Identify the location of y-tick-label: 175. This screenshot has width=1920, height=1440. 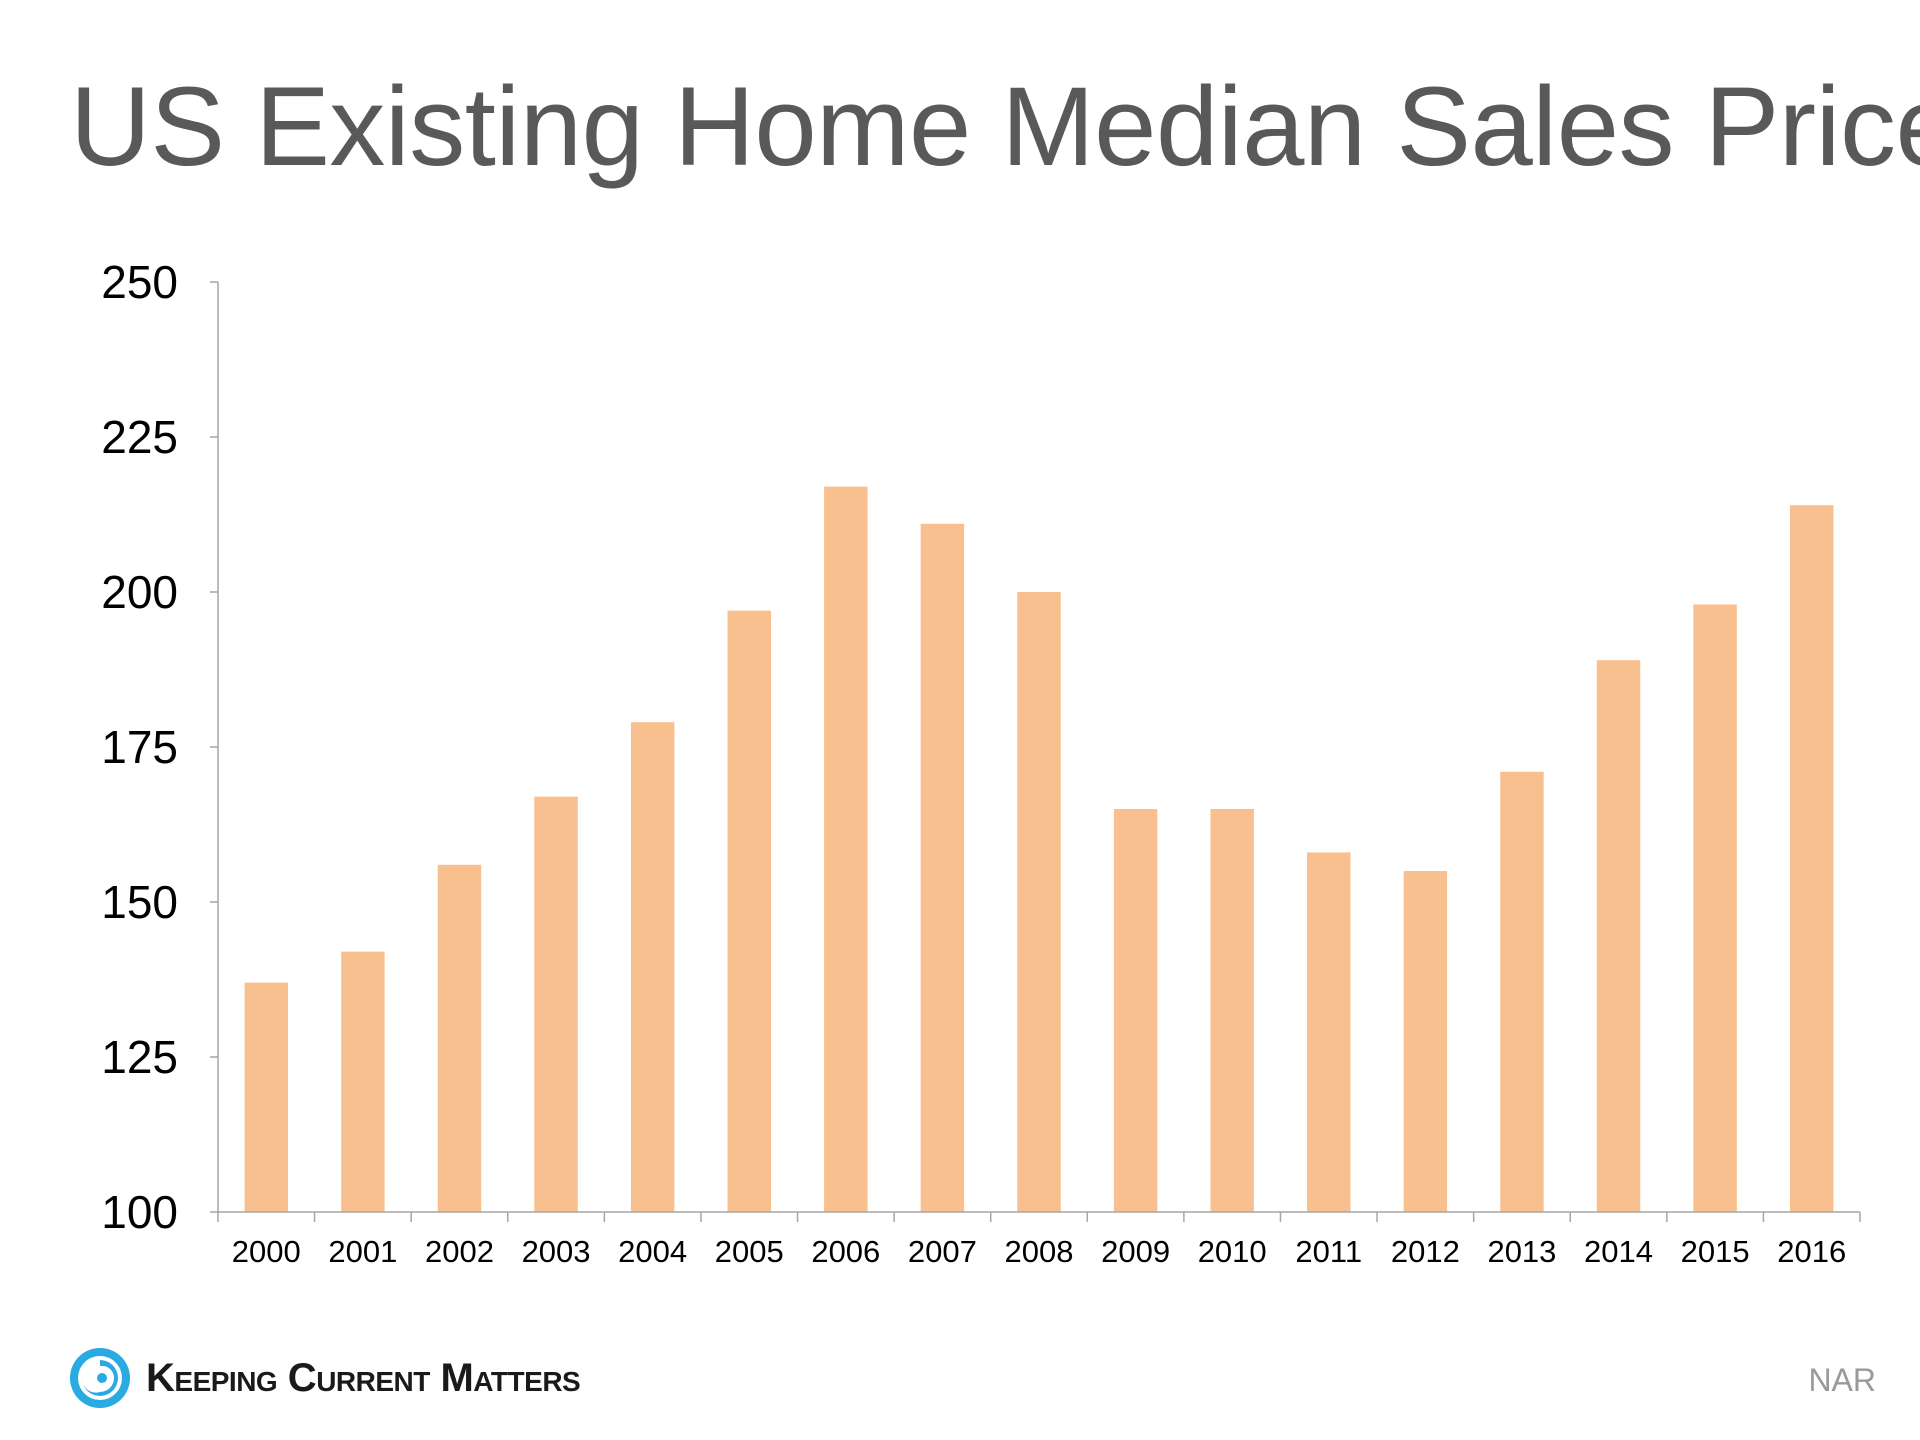
(139, 747).